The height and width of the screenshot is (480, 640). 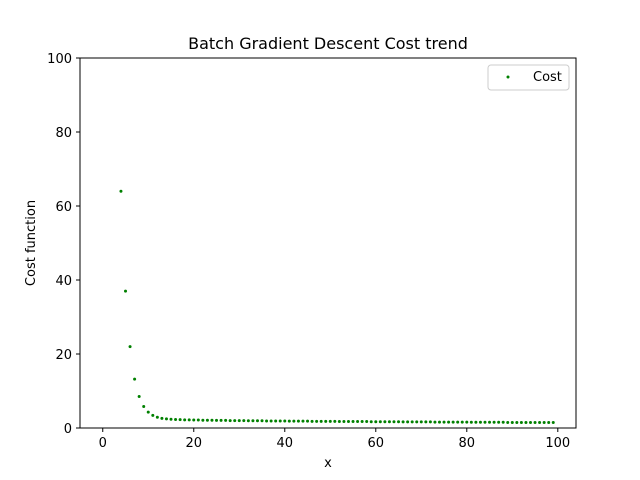 What do you see at coordinates (284, 443) in the screenshot?
I see `x-tick-label: 40` at bounding box center [284, 443].